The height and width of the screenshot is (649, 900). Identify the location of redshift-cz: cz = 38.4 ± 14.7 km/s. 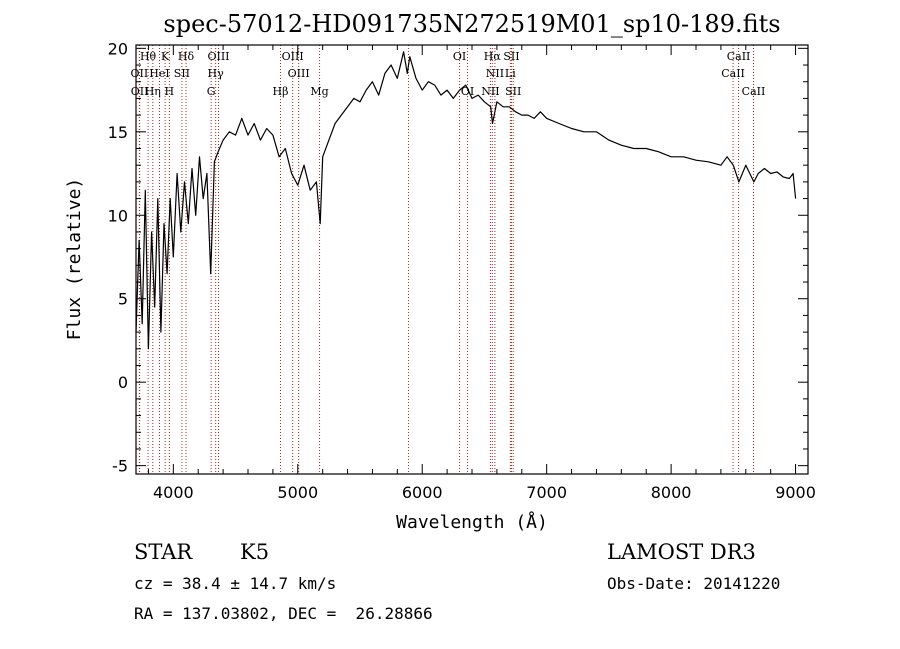
(235, 583).